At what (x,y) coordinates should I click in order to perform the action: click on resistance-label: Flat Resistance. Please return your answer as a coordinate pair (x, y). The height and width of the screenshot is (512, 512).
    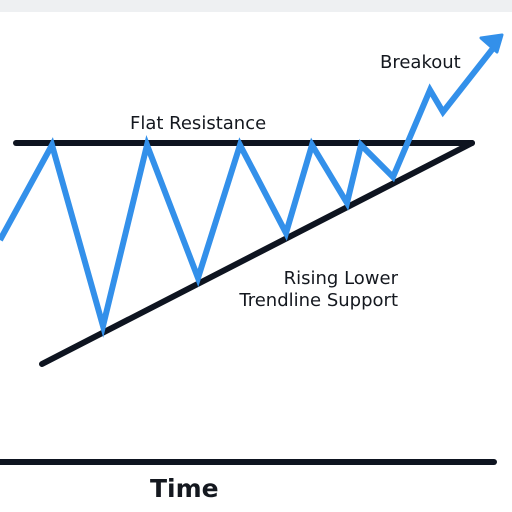
    Looking at the image, I should click on (198, 123).